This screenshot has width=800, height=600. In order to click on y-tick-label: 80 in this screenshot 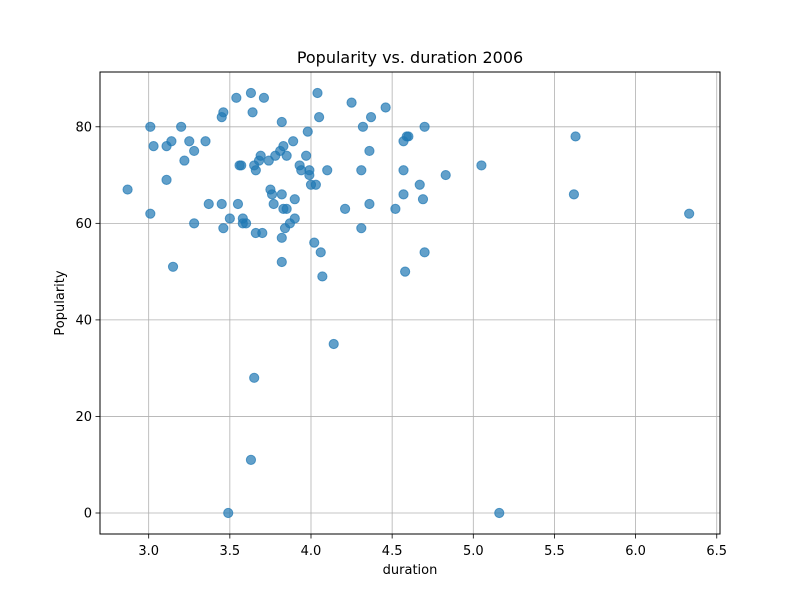, I will do `click(83, 127)`.